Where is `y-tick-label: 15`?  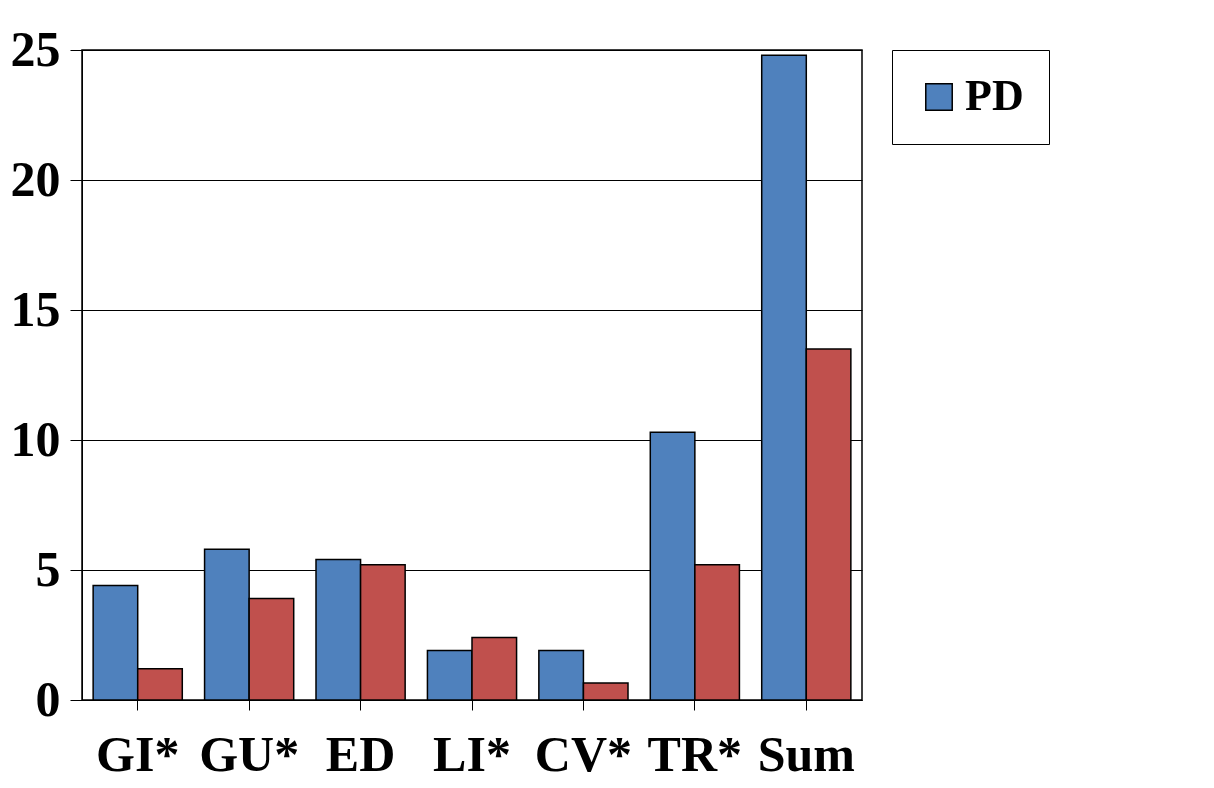 y-tick-label: 15 is located at coordinates (35, 308).